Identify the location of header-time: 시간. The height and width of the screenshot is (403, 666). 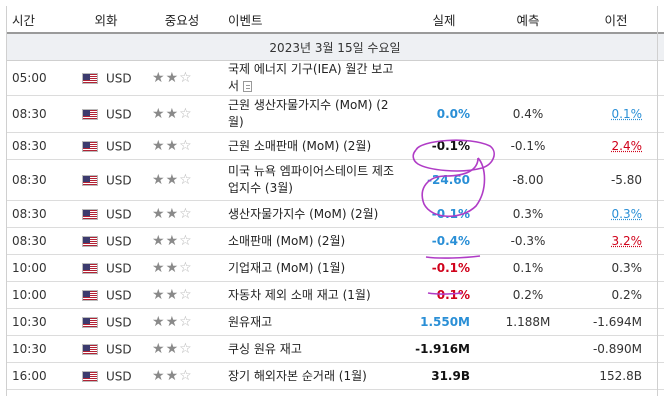
(38, 20).